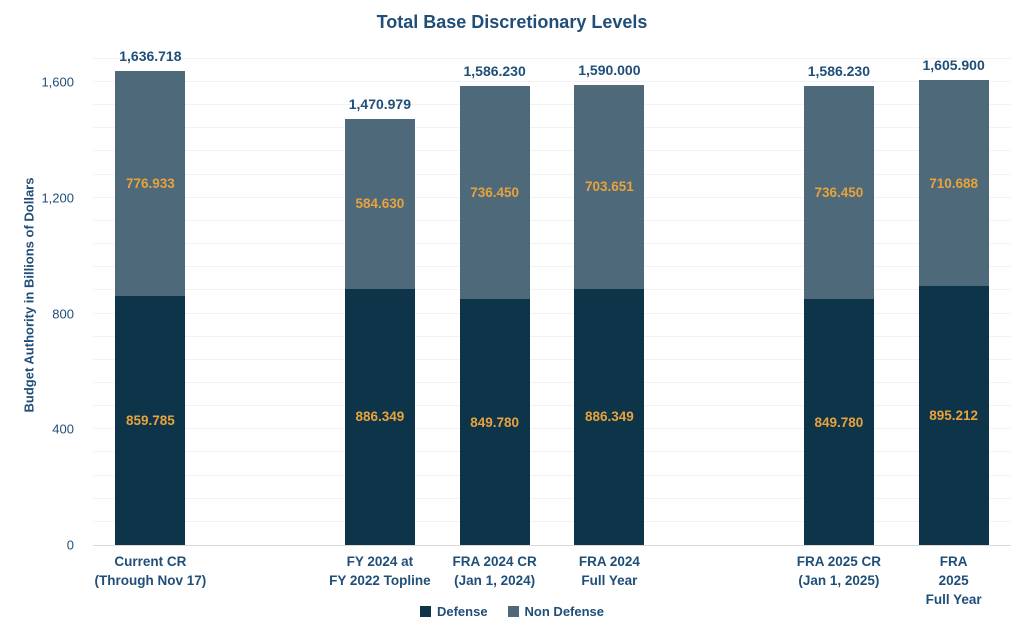 Image resolution: width=1024 pixels, height=636 pixels. I want to click on chart-title: Total Base Discretionary Levels, so click(512, 22).